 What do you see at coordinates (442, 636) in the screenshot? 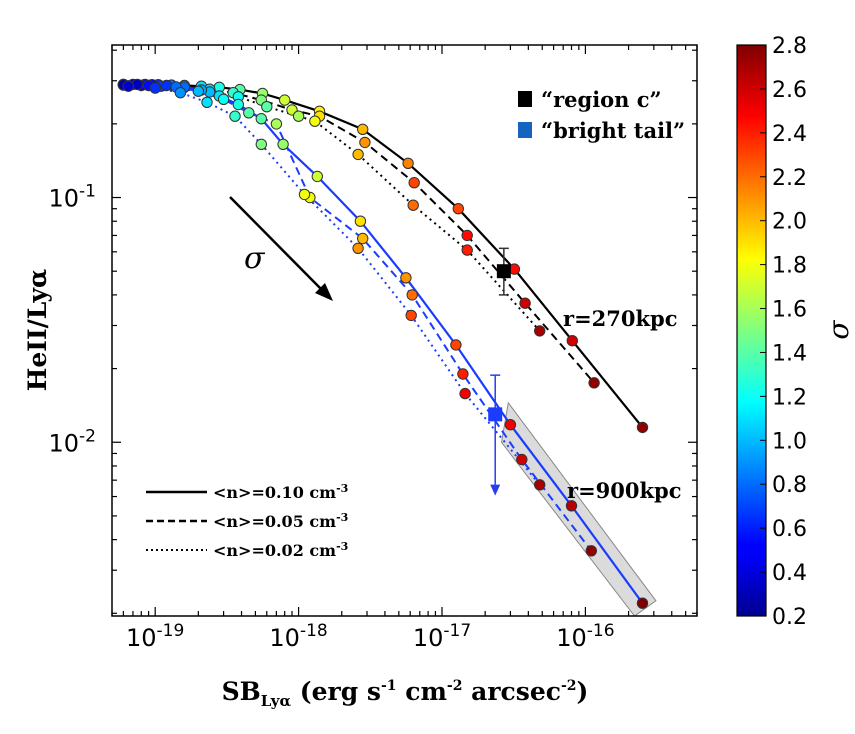
I see `x-tick-label-2: 10-17` at bounding box center [442, 636].